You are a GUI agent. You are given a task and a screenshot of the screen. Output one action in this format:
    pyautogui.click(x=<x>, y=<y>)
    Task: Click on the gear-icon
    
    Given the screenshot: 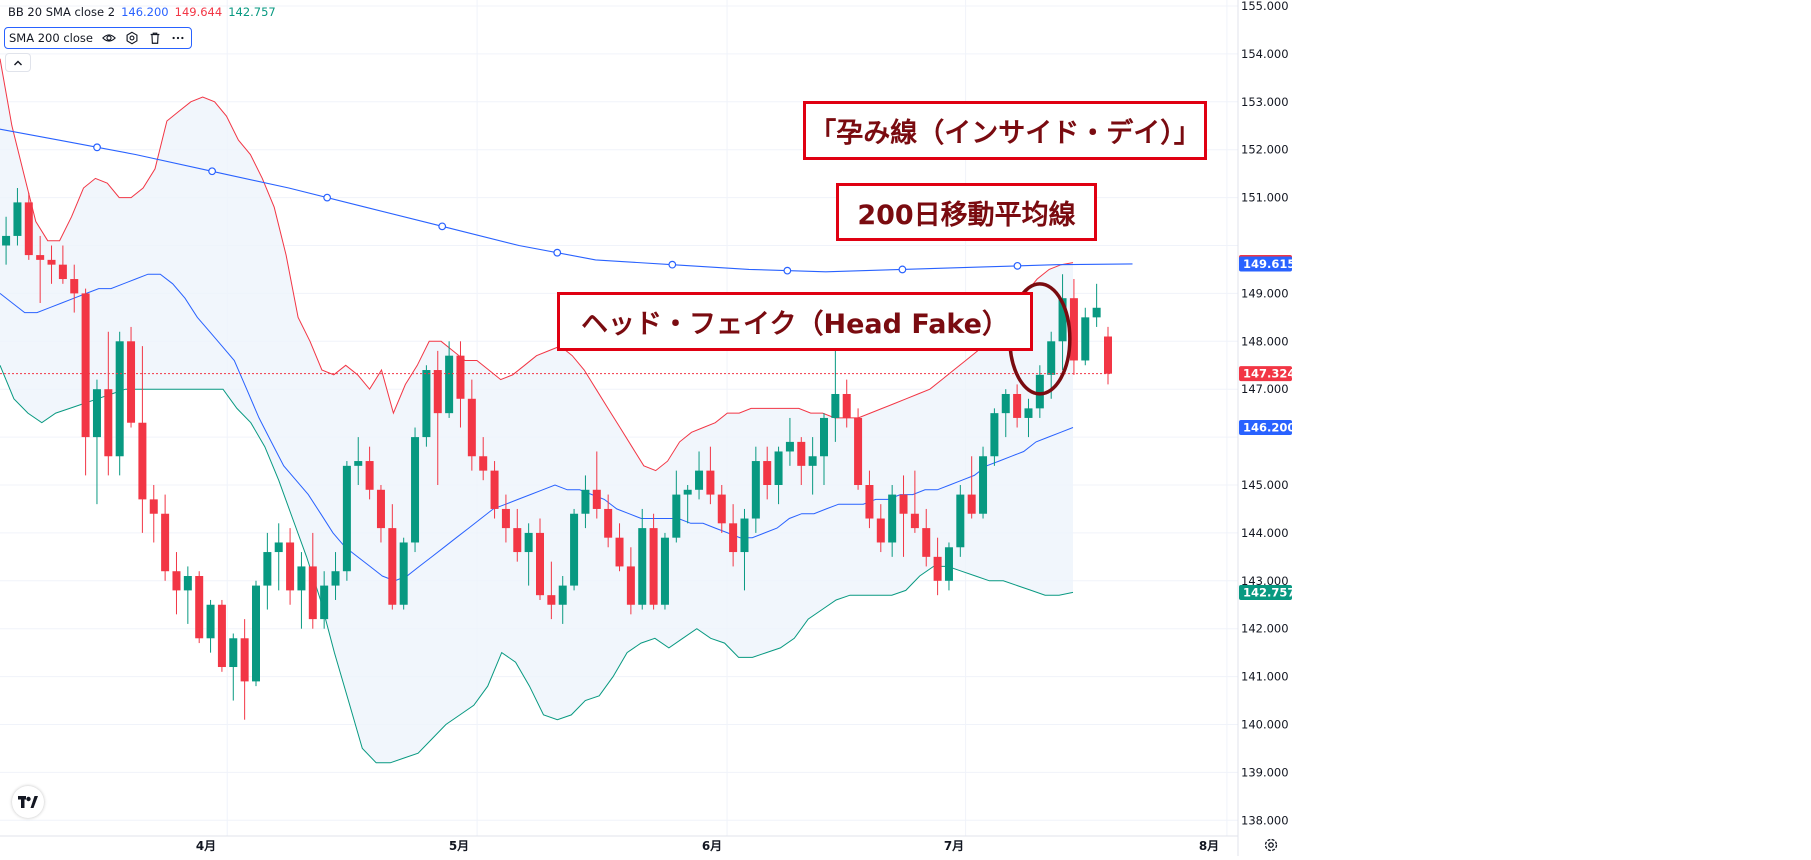 What is the action you would take?
    pyautogui.click(x=1271, y=845)
    